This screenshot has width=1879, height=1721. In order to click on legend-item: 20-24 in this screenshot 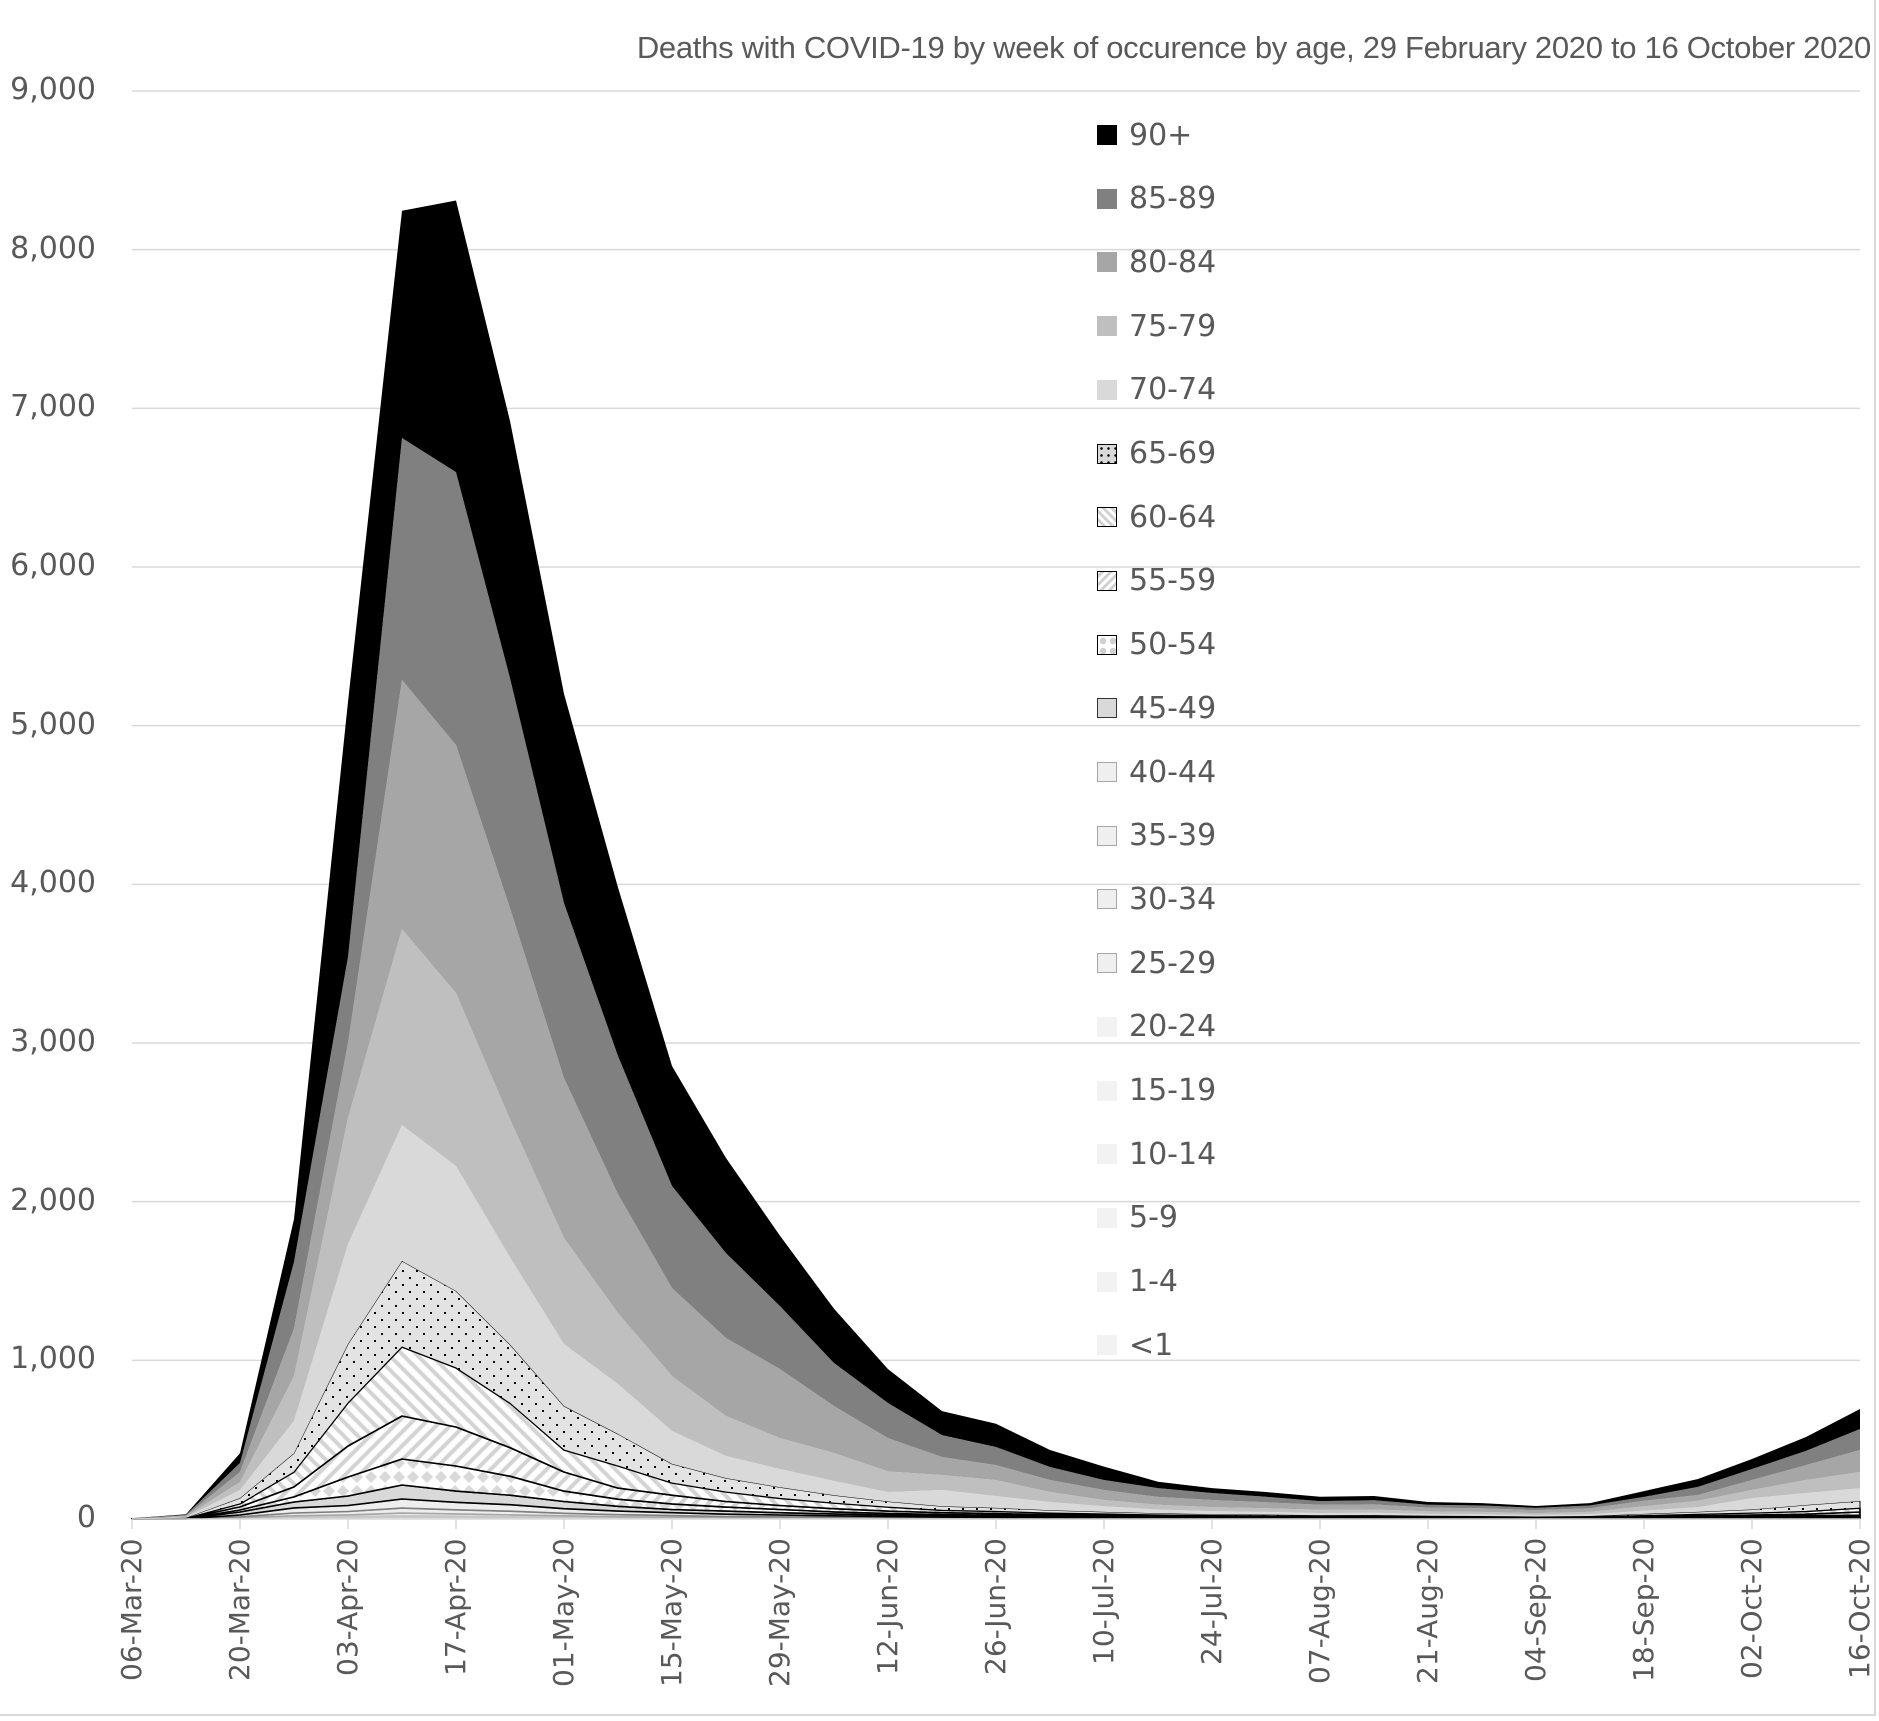, I will do `click(1156, 1027)`.